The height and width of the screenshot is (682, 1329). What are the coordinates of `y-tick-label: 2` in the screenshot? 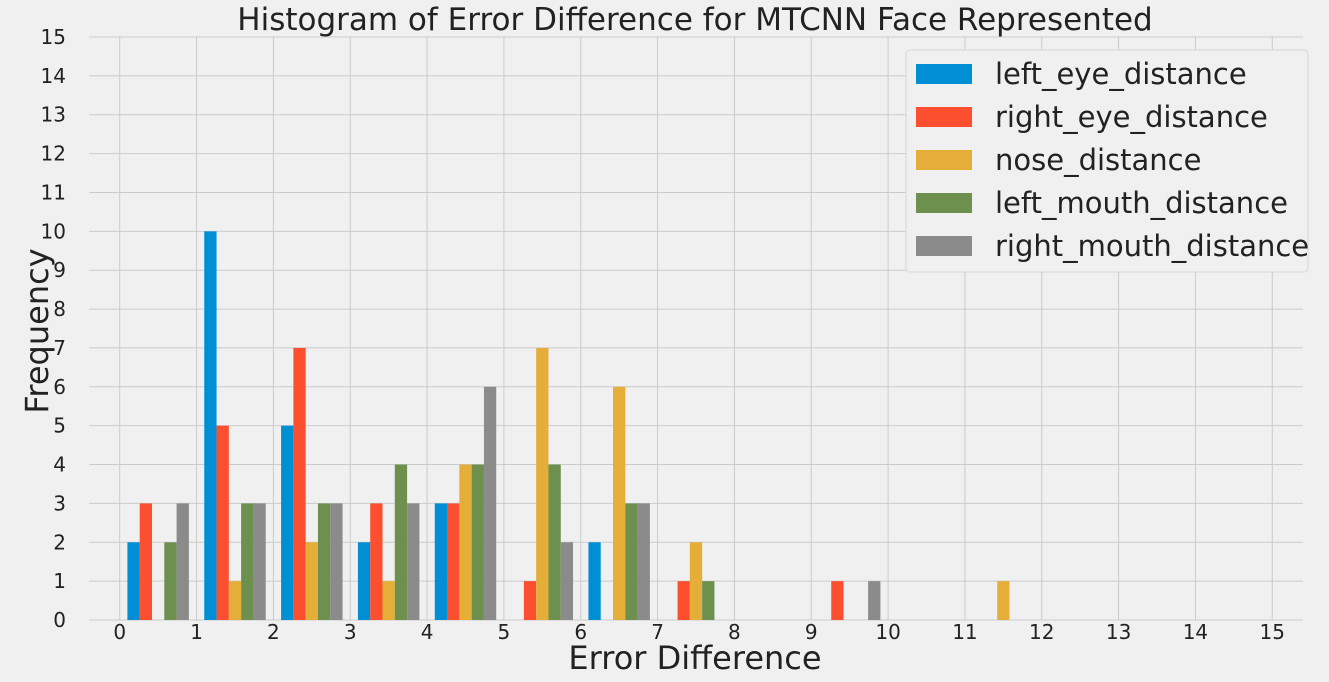 It's located at (59, 542).